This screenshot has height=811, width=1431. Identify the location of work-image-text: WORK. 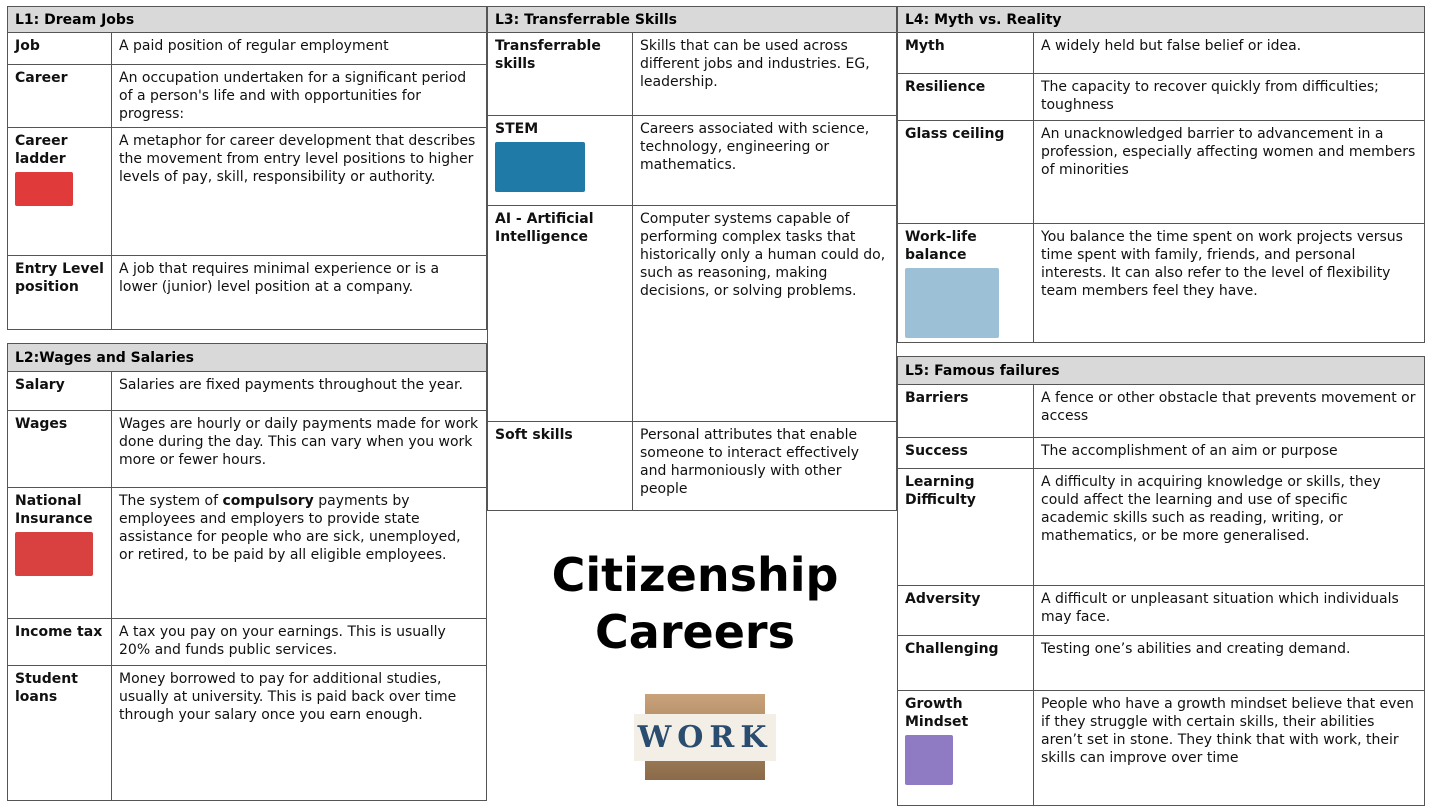
(705, 737).